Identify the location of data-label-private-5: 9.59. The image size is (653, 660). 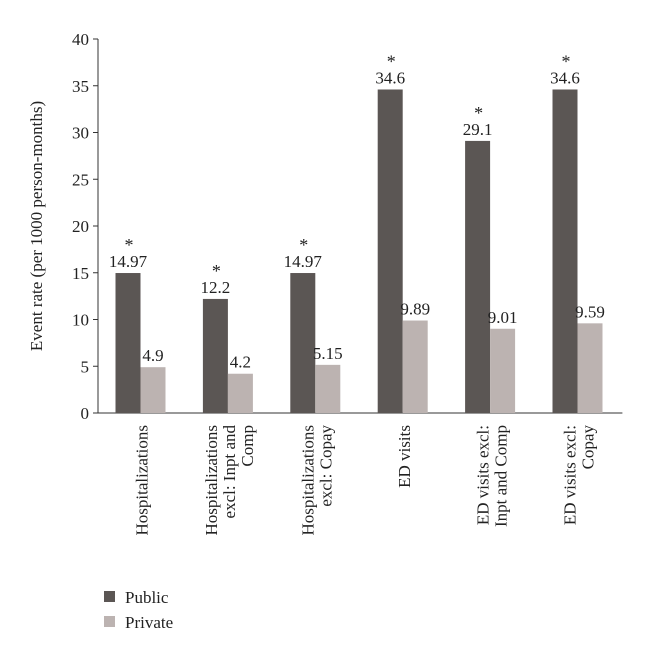
(590, 311).